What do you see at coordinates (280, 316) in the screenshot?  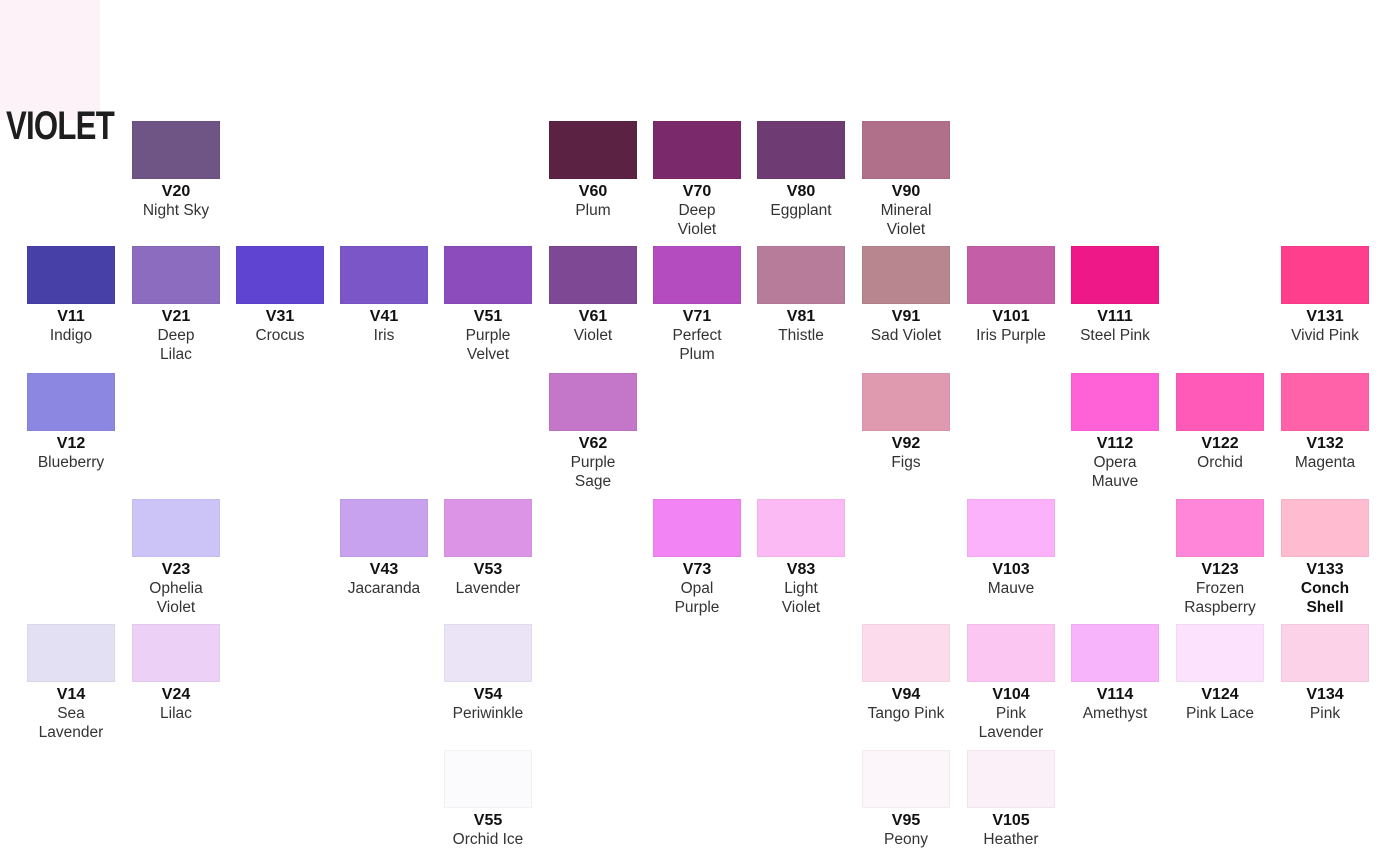 I see `swatch-code: V31` at bounding box center [280, 316].